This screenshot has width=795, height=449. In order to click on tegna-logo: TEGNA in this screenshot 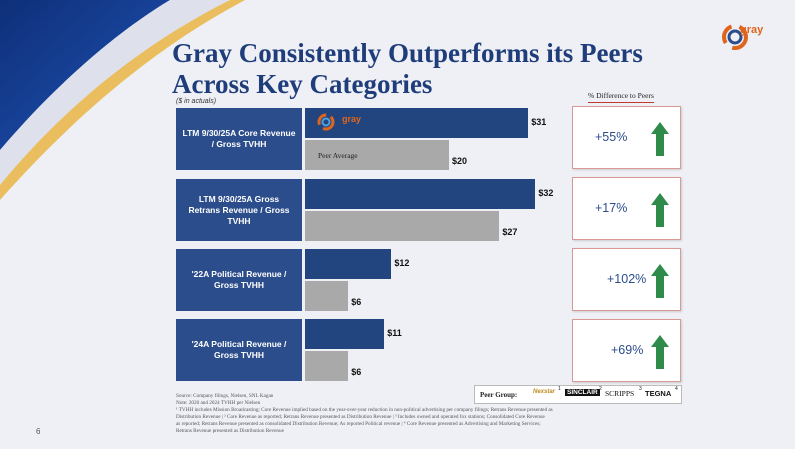, I will do `click(658, 393)`.